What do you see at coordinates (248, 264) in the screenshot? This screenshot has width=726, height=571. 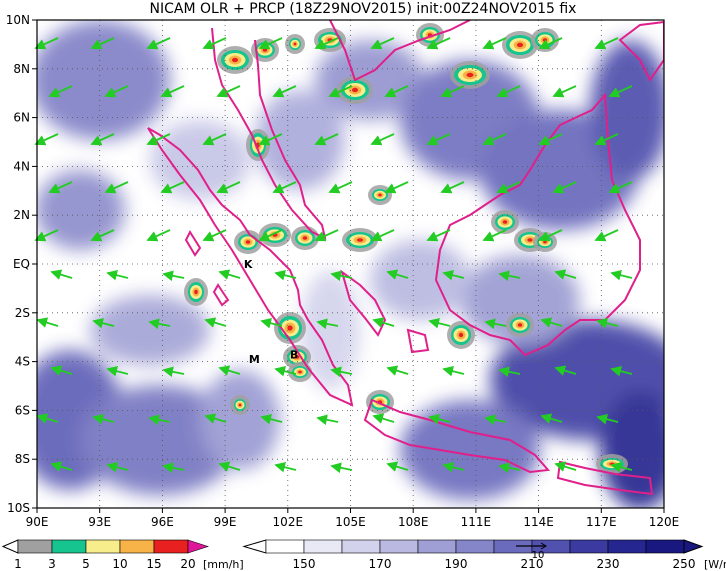 I see `place-label: K` at bounding box center [248, 264].